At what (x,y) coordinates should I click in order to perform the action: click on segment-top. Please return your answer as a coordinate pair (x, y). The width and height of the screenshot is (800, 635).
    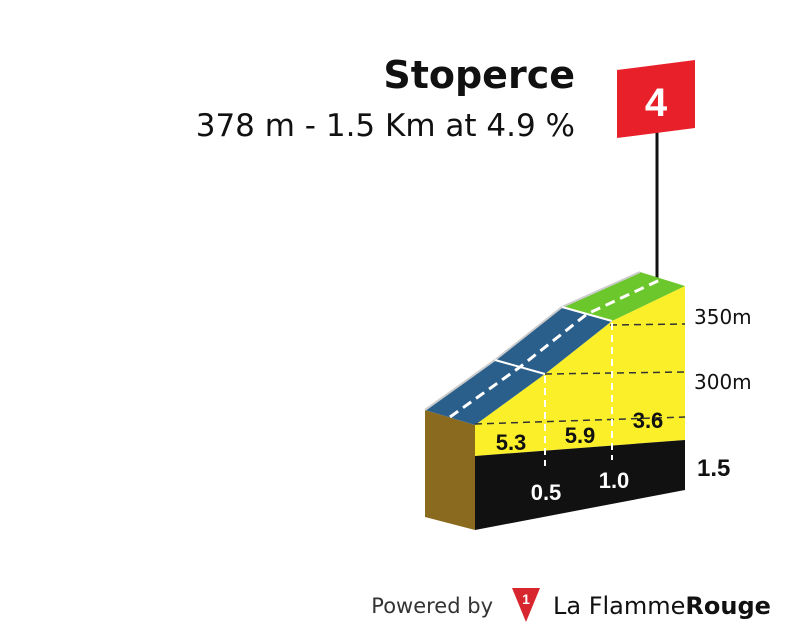
    Looking at the image, I should click on (485, 392).